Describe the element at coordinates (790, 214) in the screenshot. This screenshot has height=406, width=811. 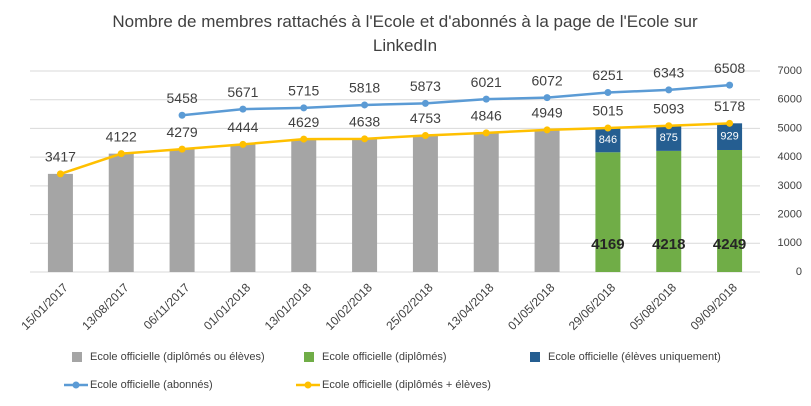
I see `y2-tick-label: 2000` at that location.